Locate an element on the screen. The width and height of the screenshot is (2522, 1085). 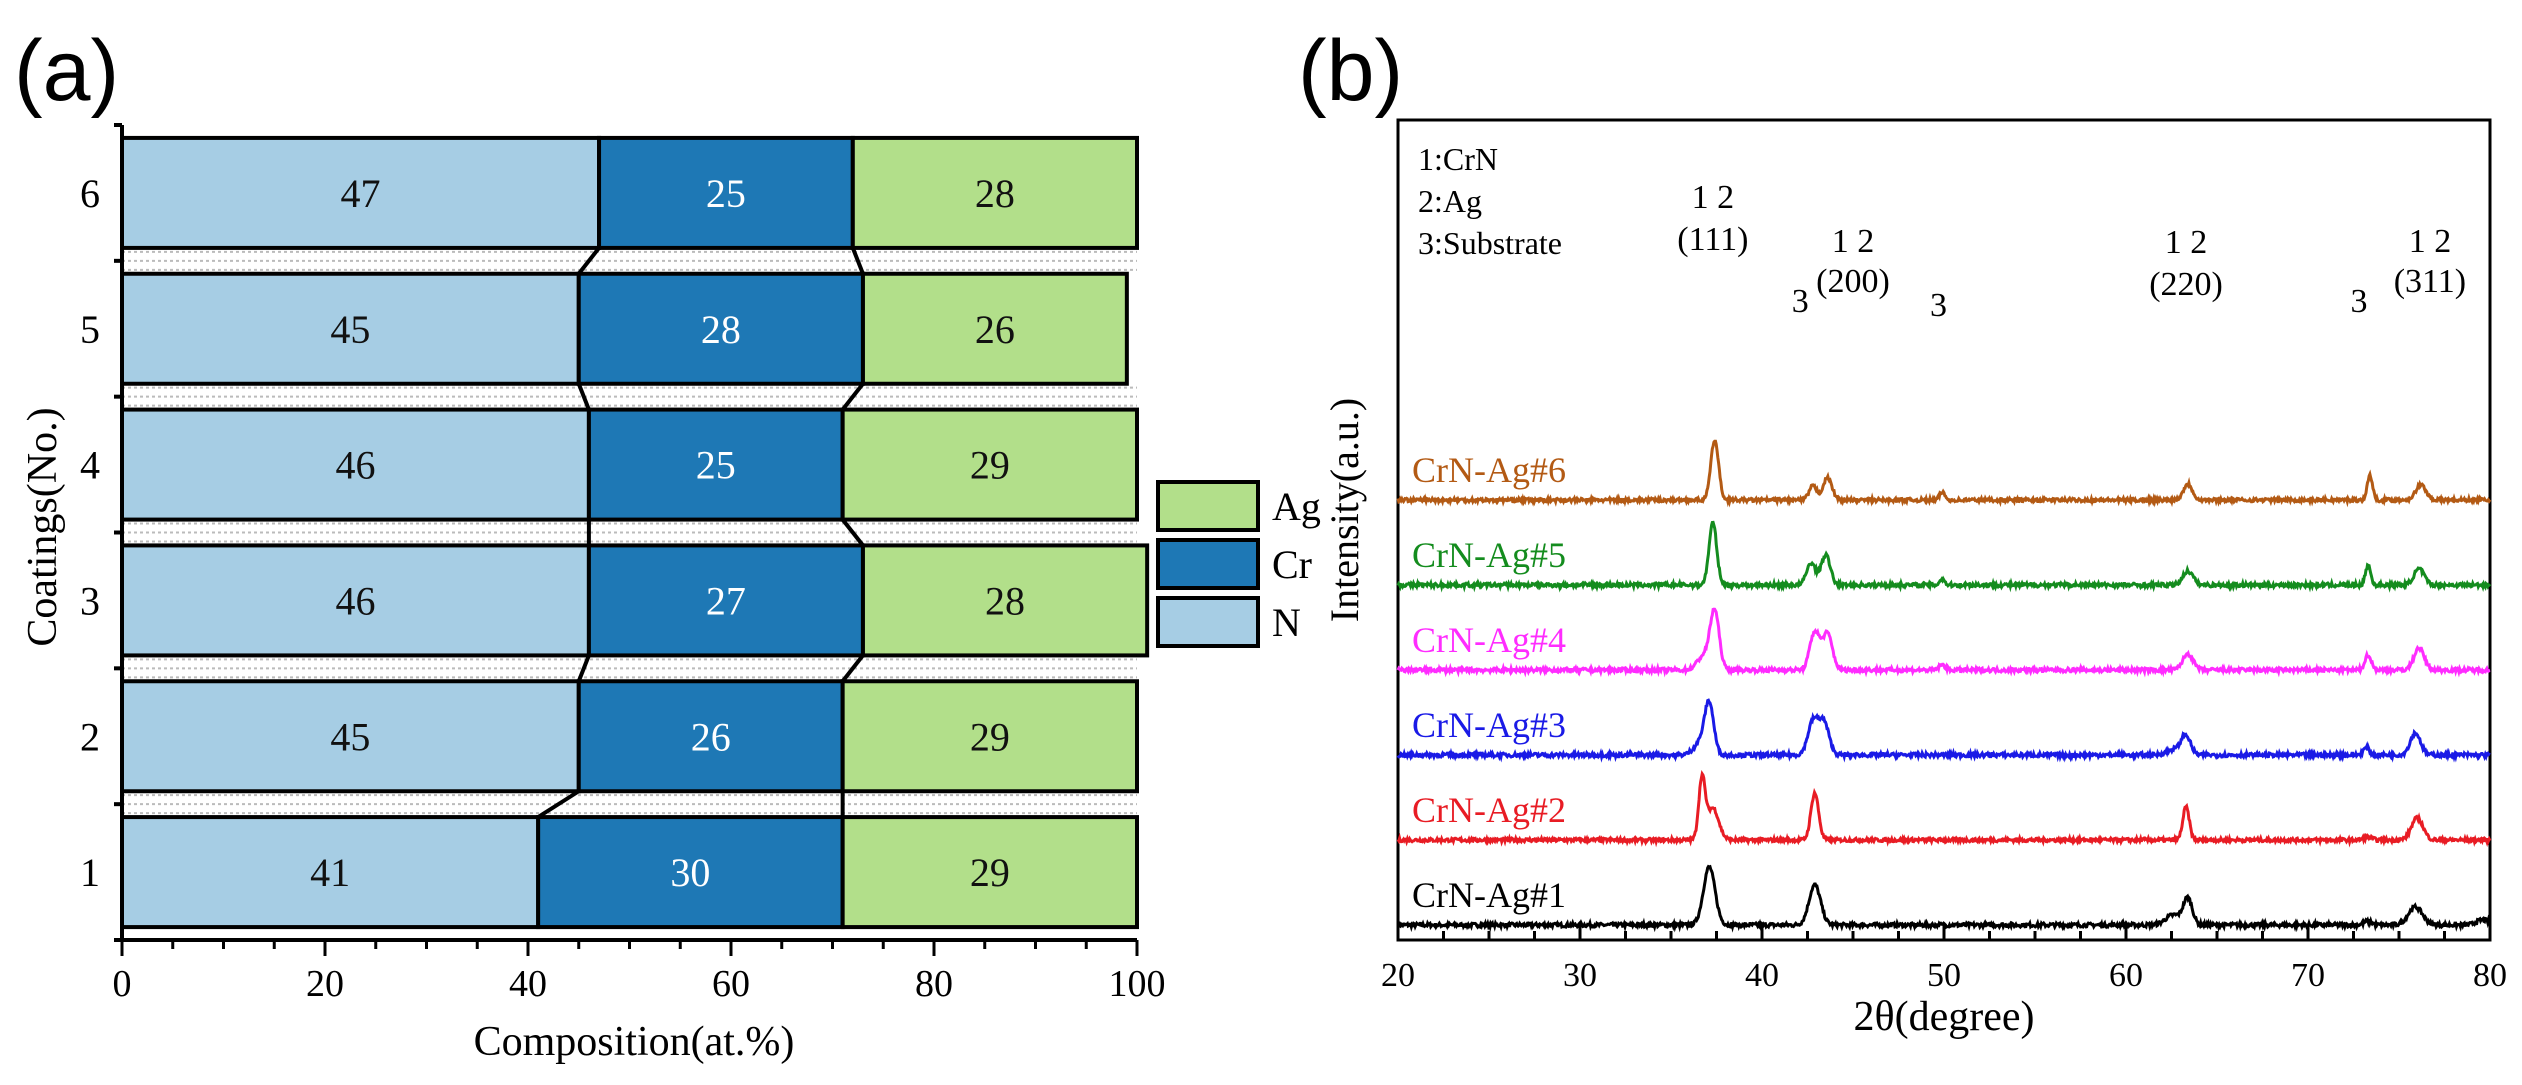
bar-value-label: 47 is located at coordinates (361, 193).